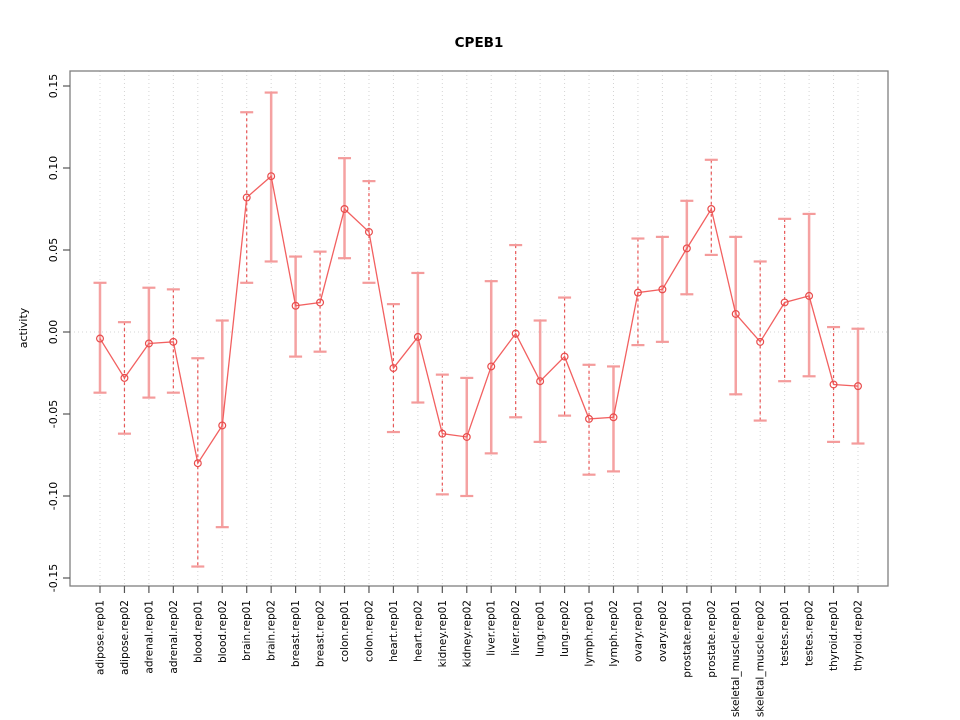 The image size is (960, 720). What do you see at coordinates (565, 628) in the screenshot?
I see `x-tick-label: lung.rep02` at bounding box center [565, 628].